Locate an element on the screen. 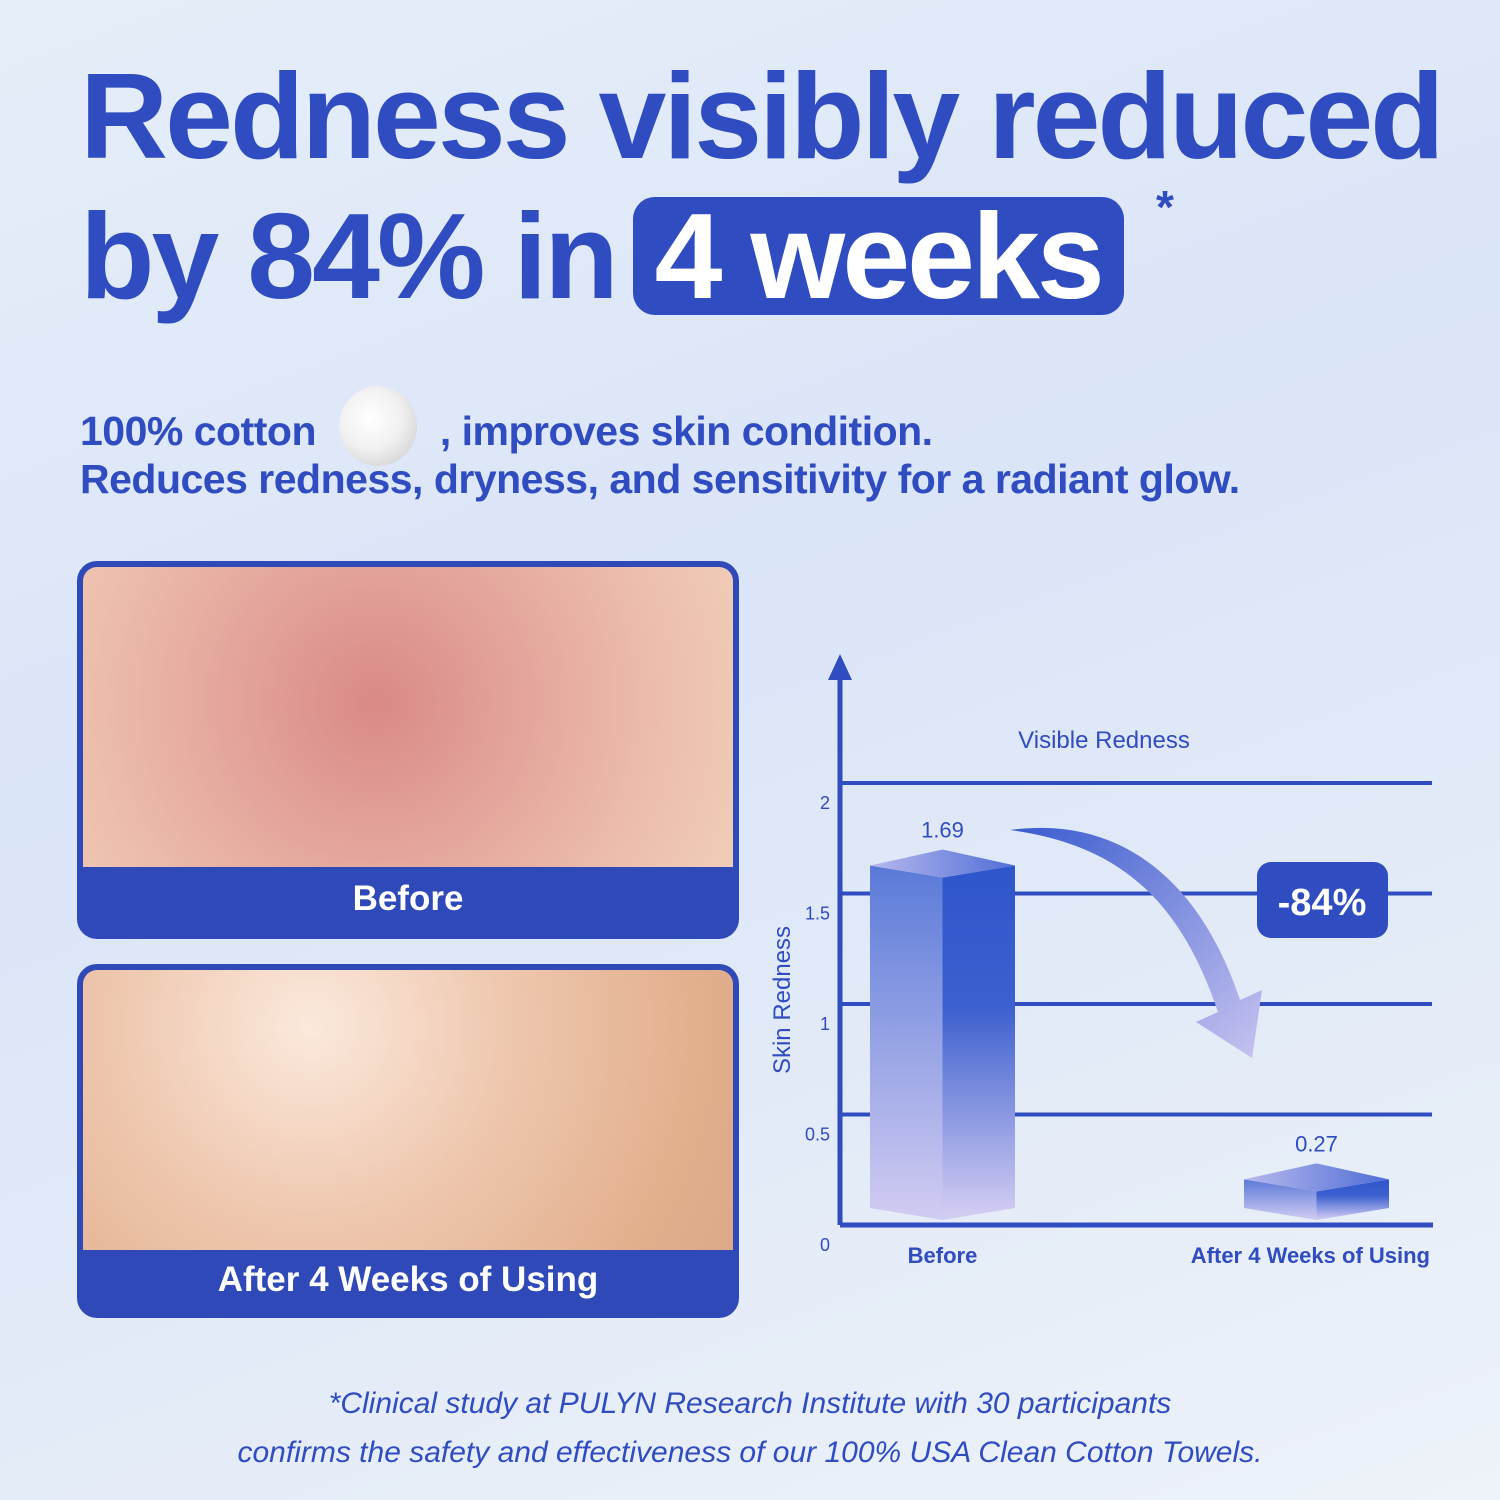 The height and width of the screenshot is (1500, 1500). y-axis-label: Skin Redness is located at coordinates (782, 1000).